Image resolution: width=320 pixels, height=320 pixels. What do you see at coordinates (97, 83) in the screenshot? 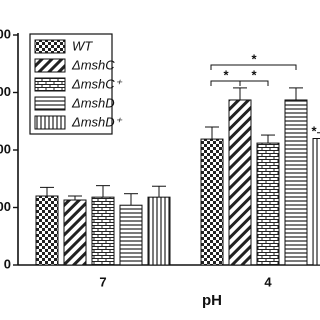
I see `legend-label: ΔmshC⁺` at bounding box center [97, 83].